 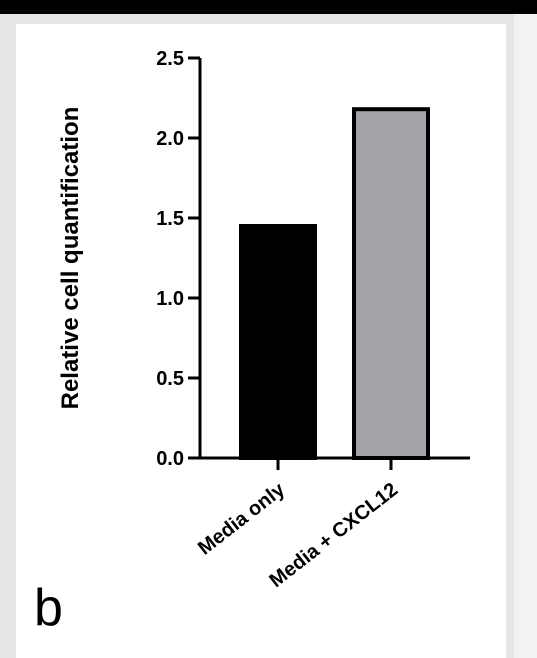 I want to click on top-border-bar, so click(x=268, y=7).